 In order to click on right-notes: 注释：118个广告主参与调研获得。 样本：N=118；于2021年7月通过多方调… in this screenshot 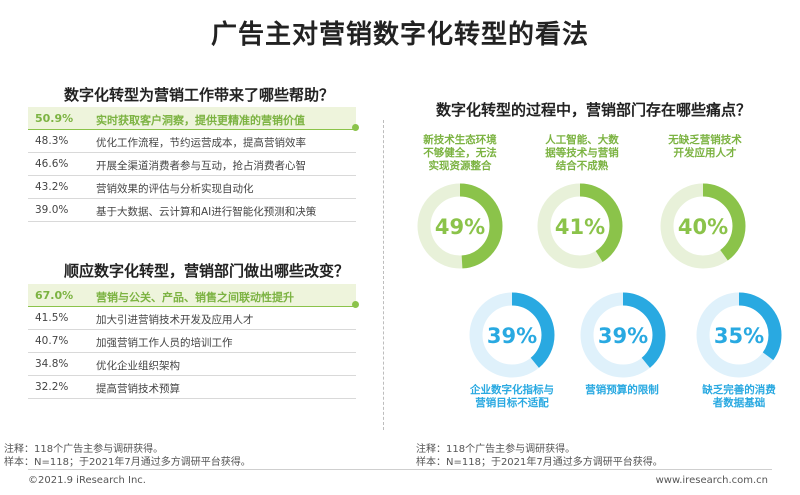, I will do `click(539, 456)`.